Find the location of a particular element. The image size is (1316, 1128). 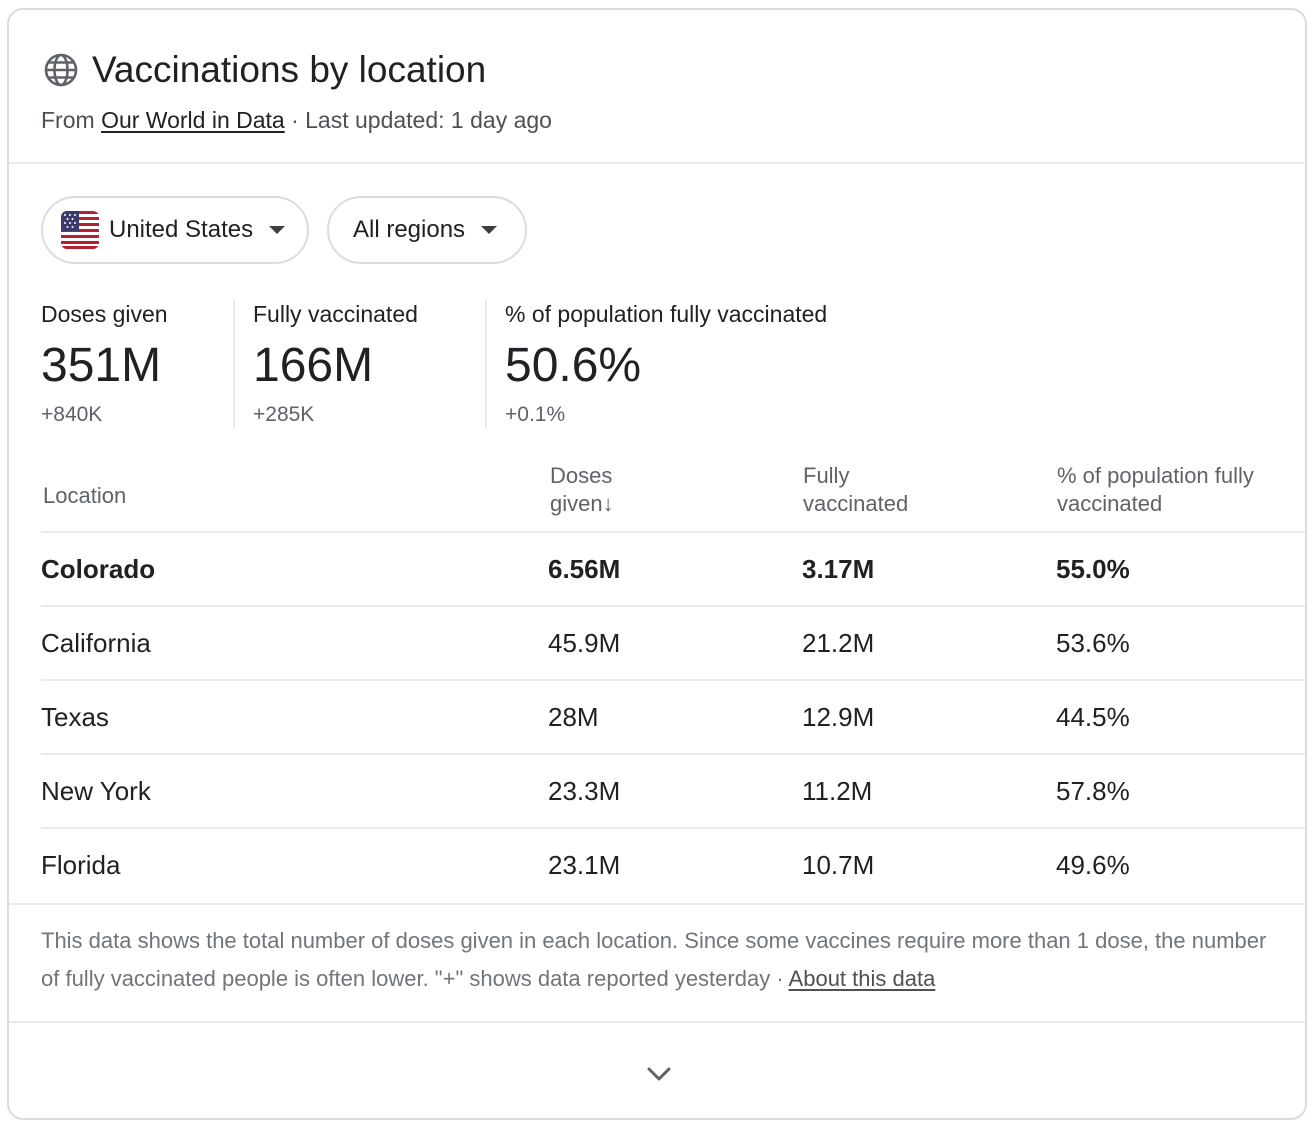

cell-doses-given: 6.56M is located at coordinates (584, 569).